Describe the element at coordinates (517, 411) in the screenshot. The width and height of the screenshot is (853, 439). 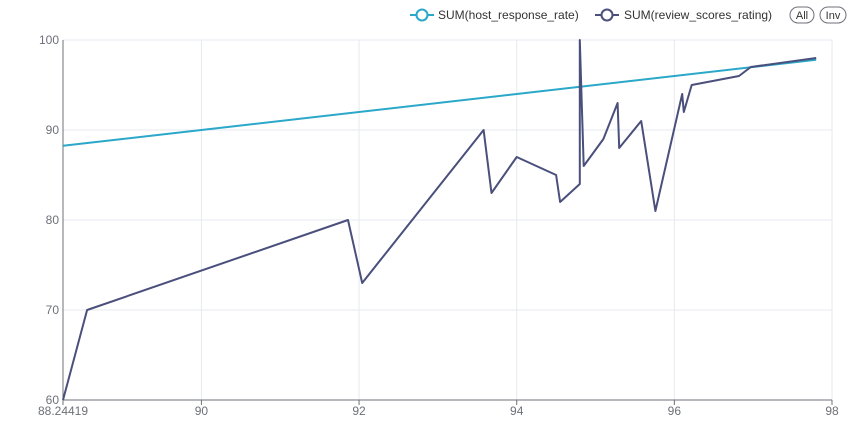
I see `x-tick-label: 94` at that location.